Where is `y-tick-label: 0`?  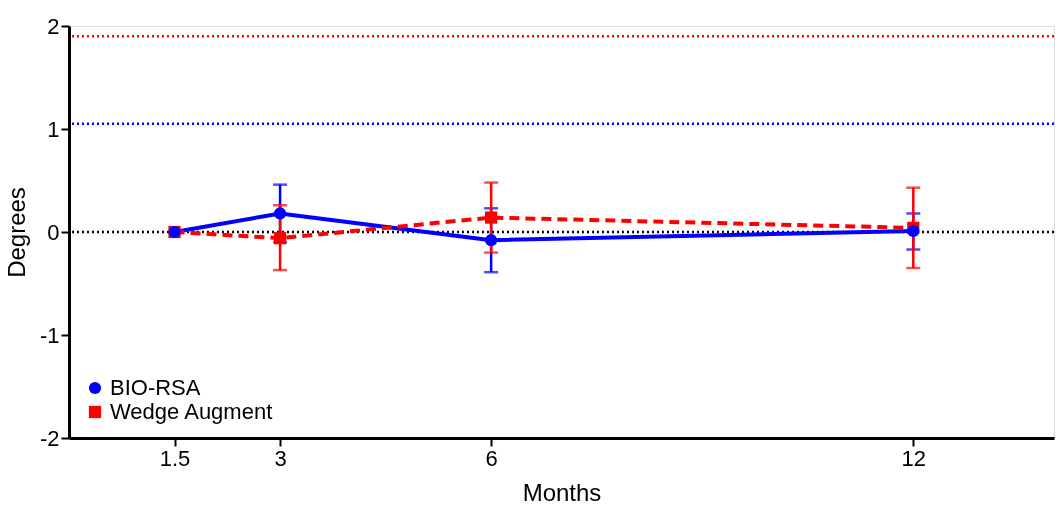
y-tick-label: 0 is located at coordinates (53, 232).